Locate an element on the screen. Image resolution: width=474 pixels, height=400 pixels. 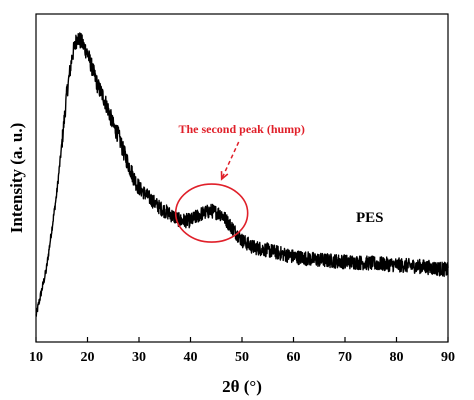
x-tick-label: 70 is located at coordinates (345, 357).